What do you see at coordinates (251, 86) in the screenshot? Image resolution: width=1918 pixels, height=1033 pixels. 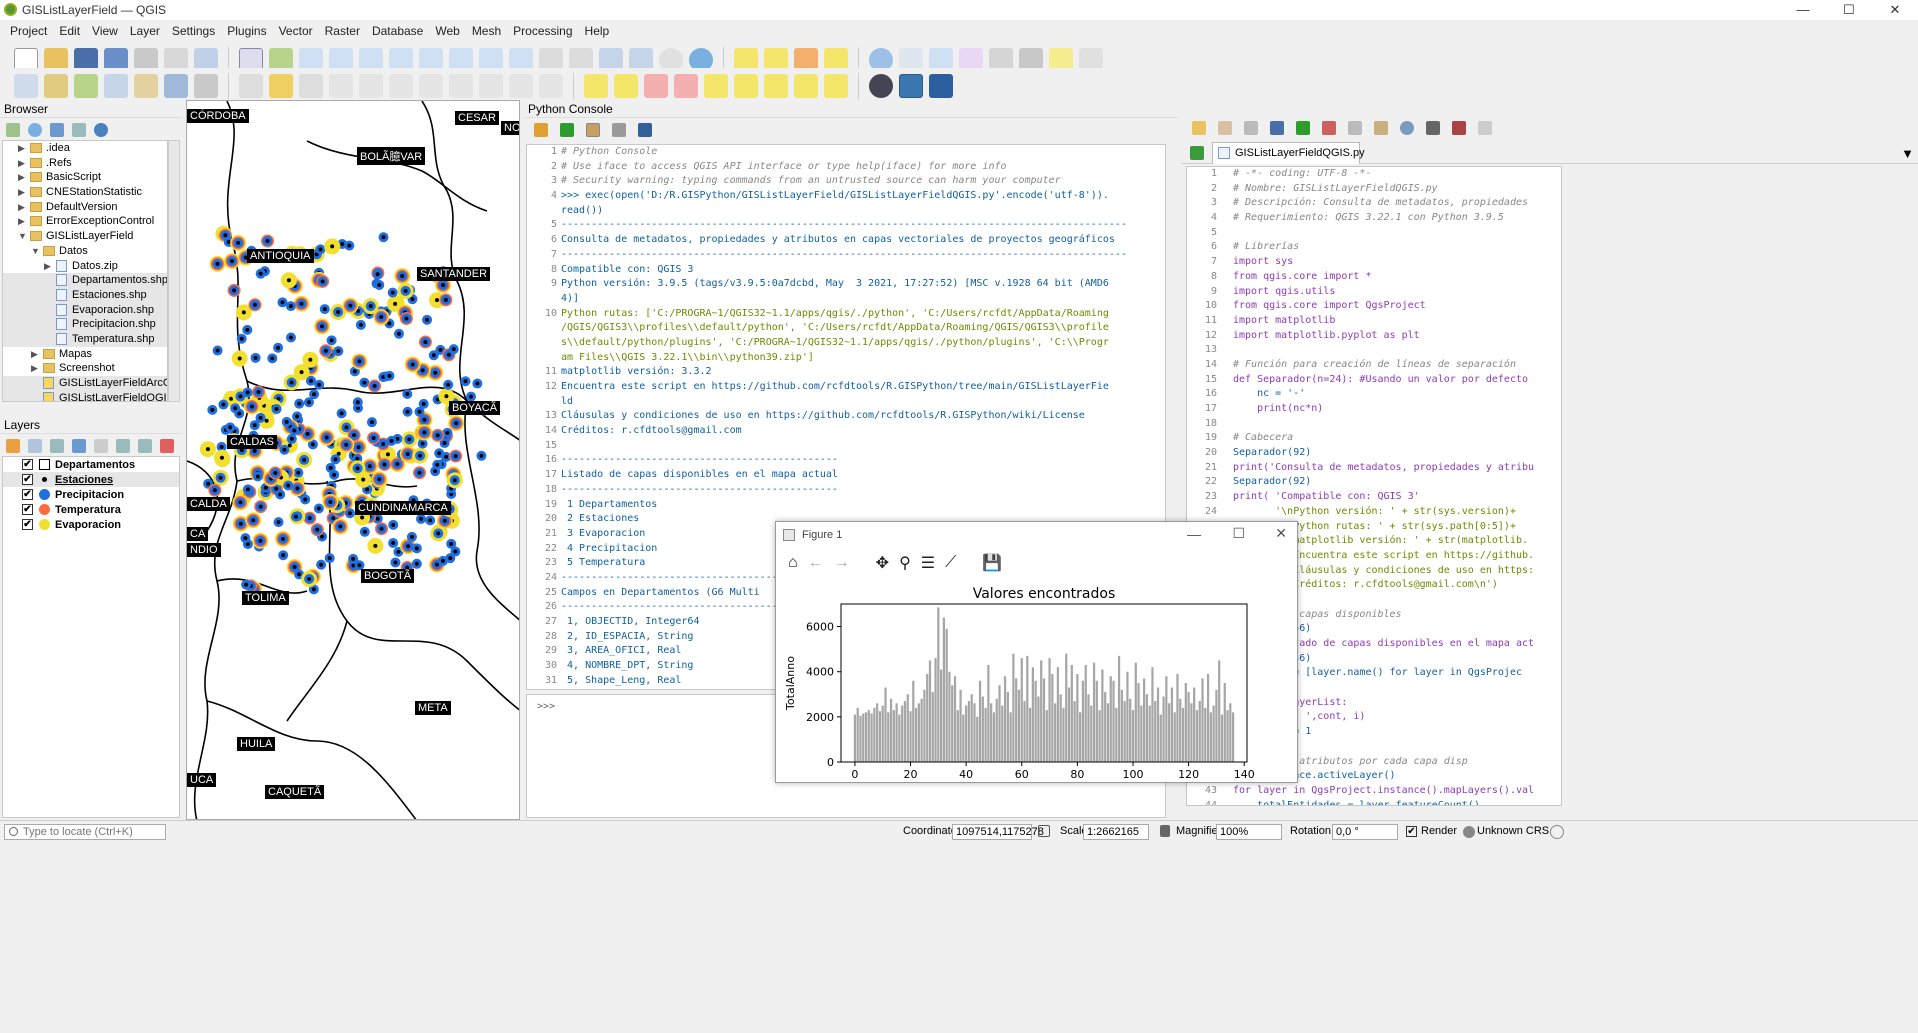 I see `edits-icon` at bounding box center [251, 86].